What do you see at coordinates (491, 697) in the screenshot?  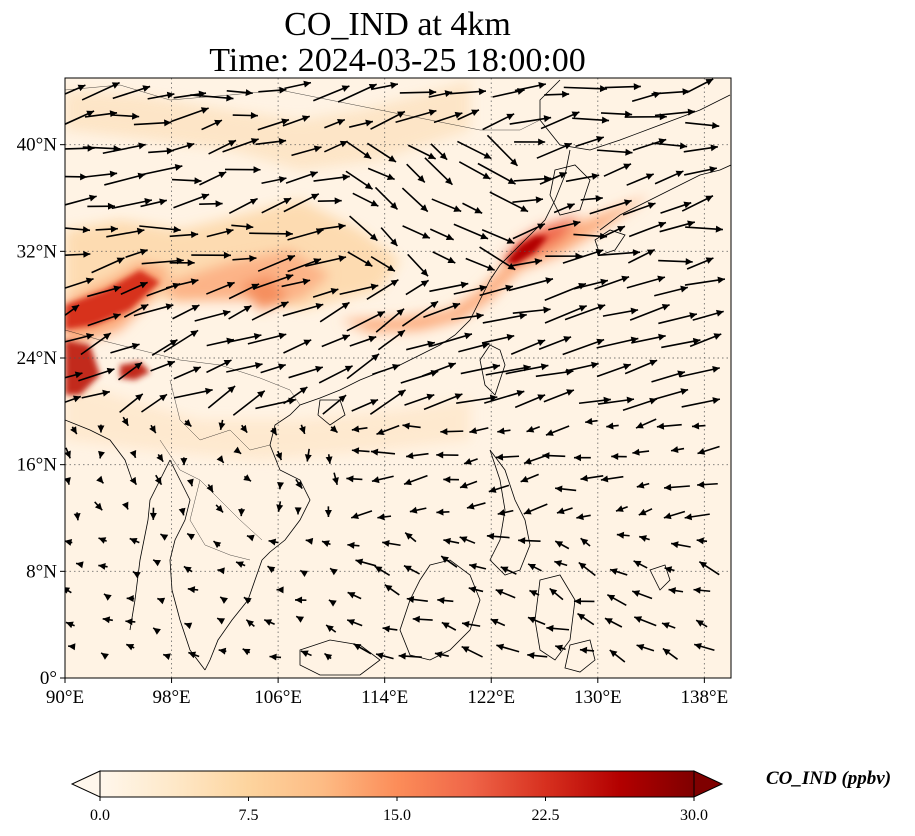 I see `lon-tick-label: 122°E` at bounding box center [491, 697].